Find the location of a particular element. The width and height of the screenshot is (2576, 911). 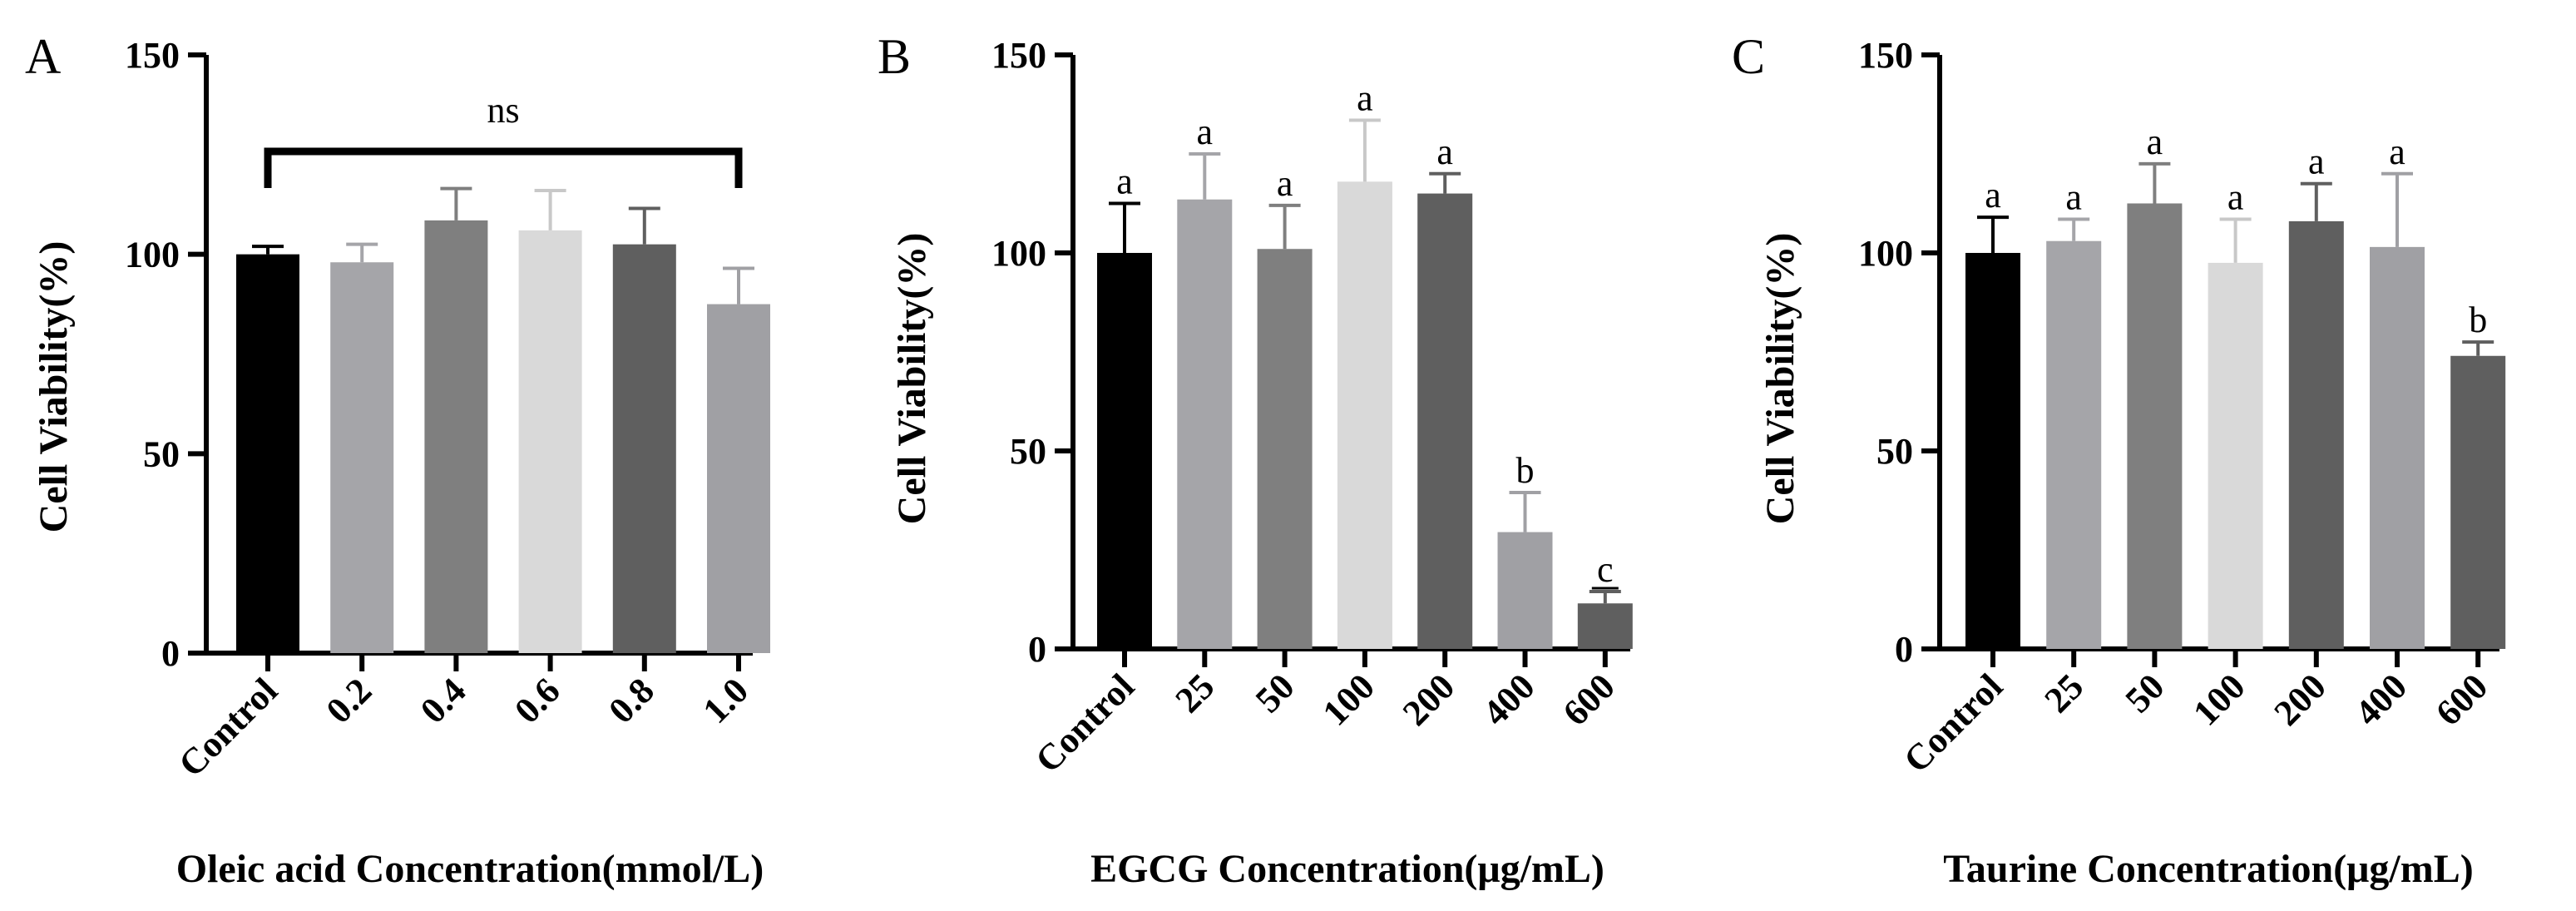

panel-b-letter: B is located at coordinates (894, 57).